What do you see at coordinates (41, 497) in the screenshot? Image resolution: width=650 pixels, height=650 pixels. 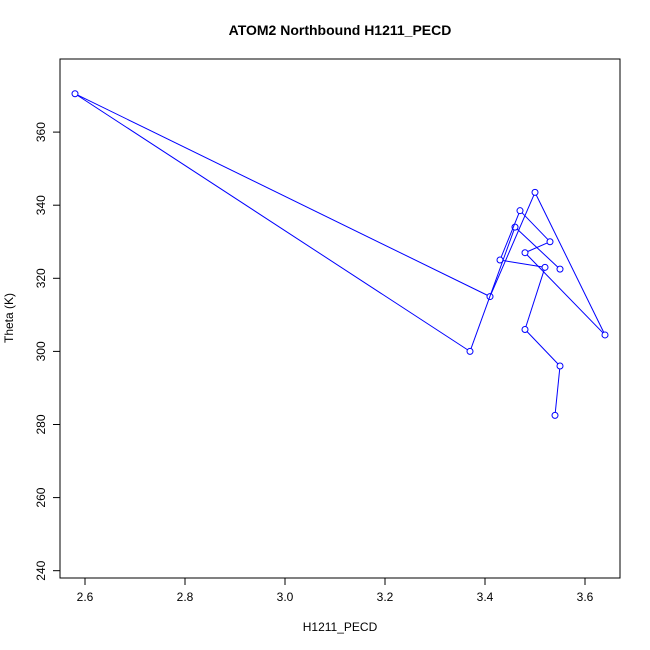 I see `y-tick-label: 260` at bounding box center [41, 497].